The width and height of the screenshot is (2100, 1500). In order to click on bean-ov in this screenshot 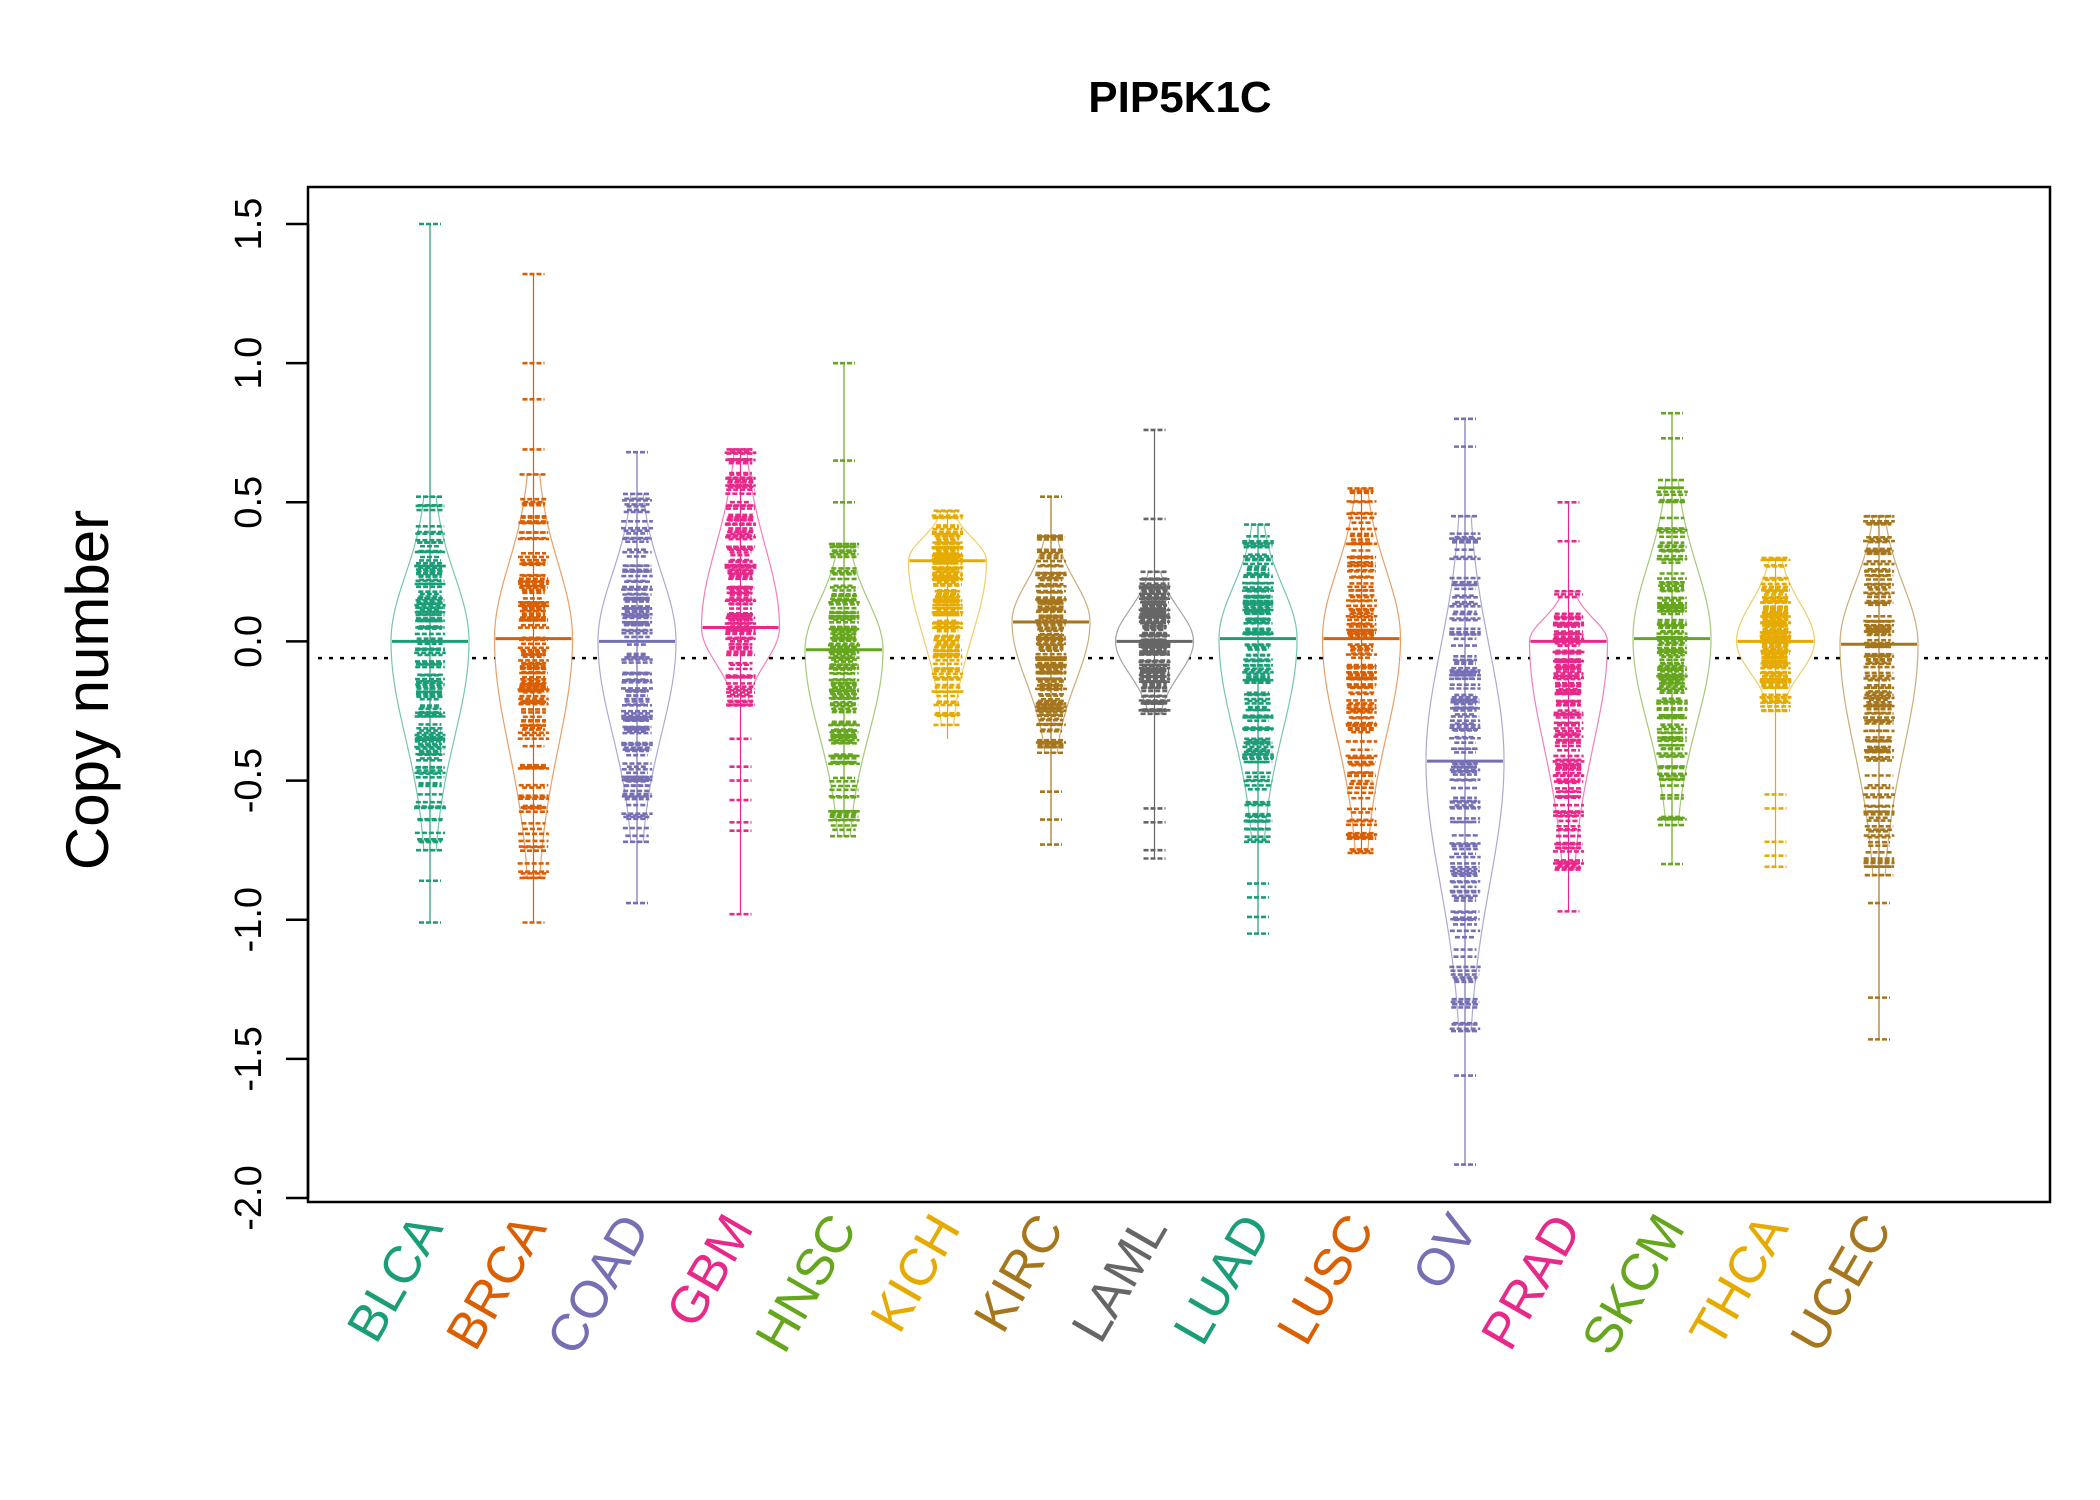, I will do `click(1465, 791)`.